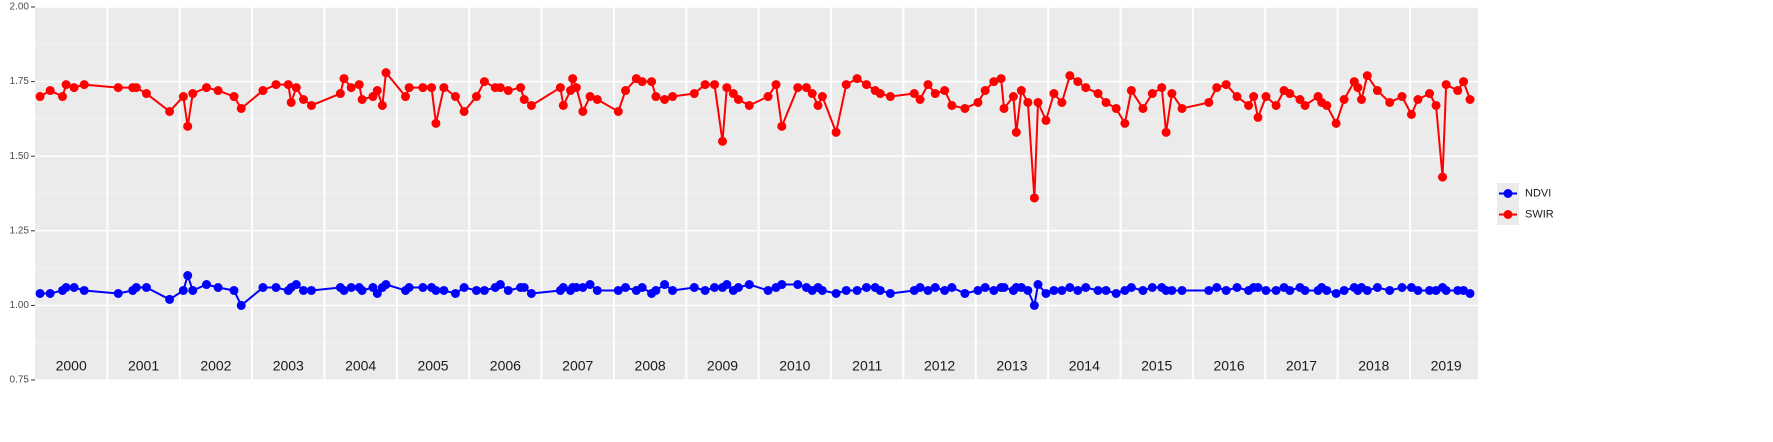 The height and width of the screenshot is (442, 1773). What do you see at coordinates (939, 366) in the screenshot?
I see `x-tick-label: 2012` at bounding box center [939, 366].